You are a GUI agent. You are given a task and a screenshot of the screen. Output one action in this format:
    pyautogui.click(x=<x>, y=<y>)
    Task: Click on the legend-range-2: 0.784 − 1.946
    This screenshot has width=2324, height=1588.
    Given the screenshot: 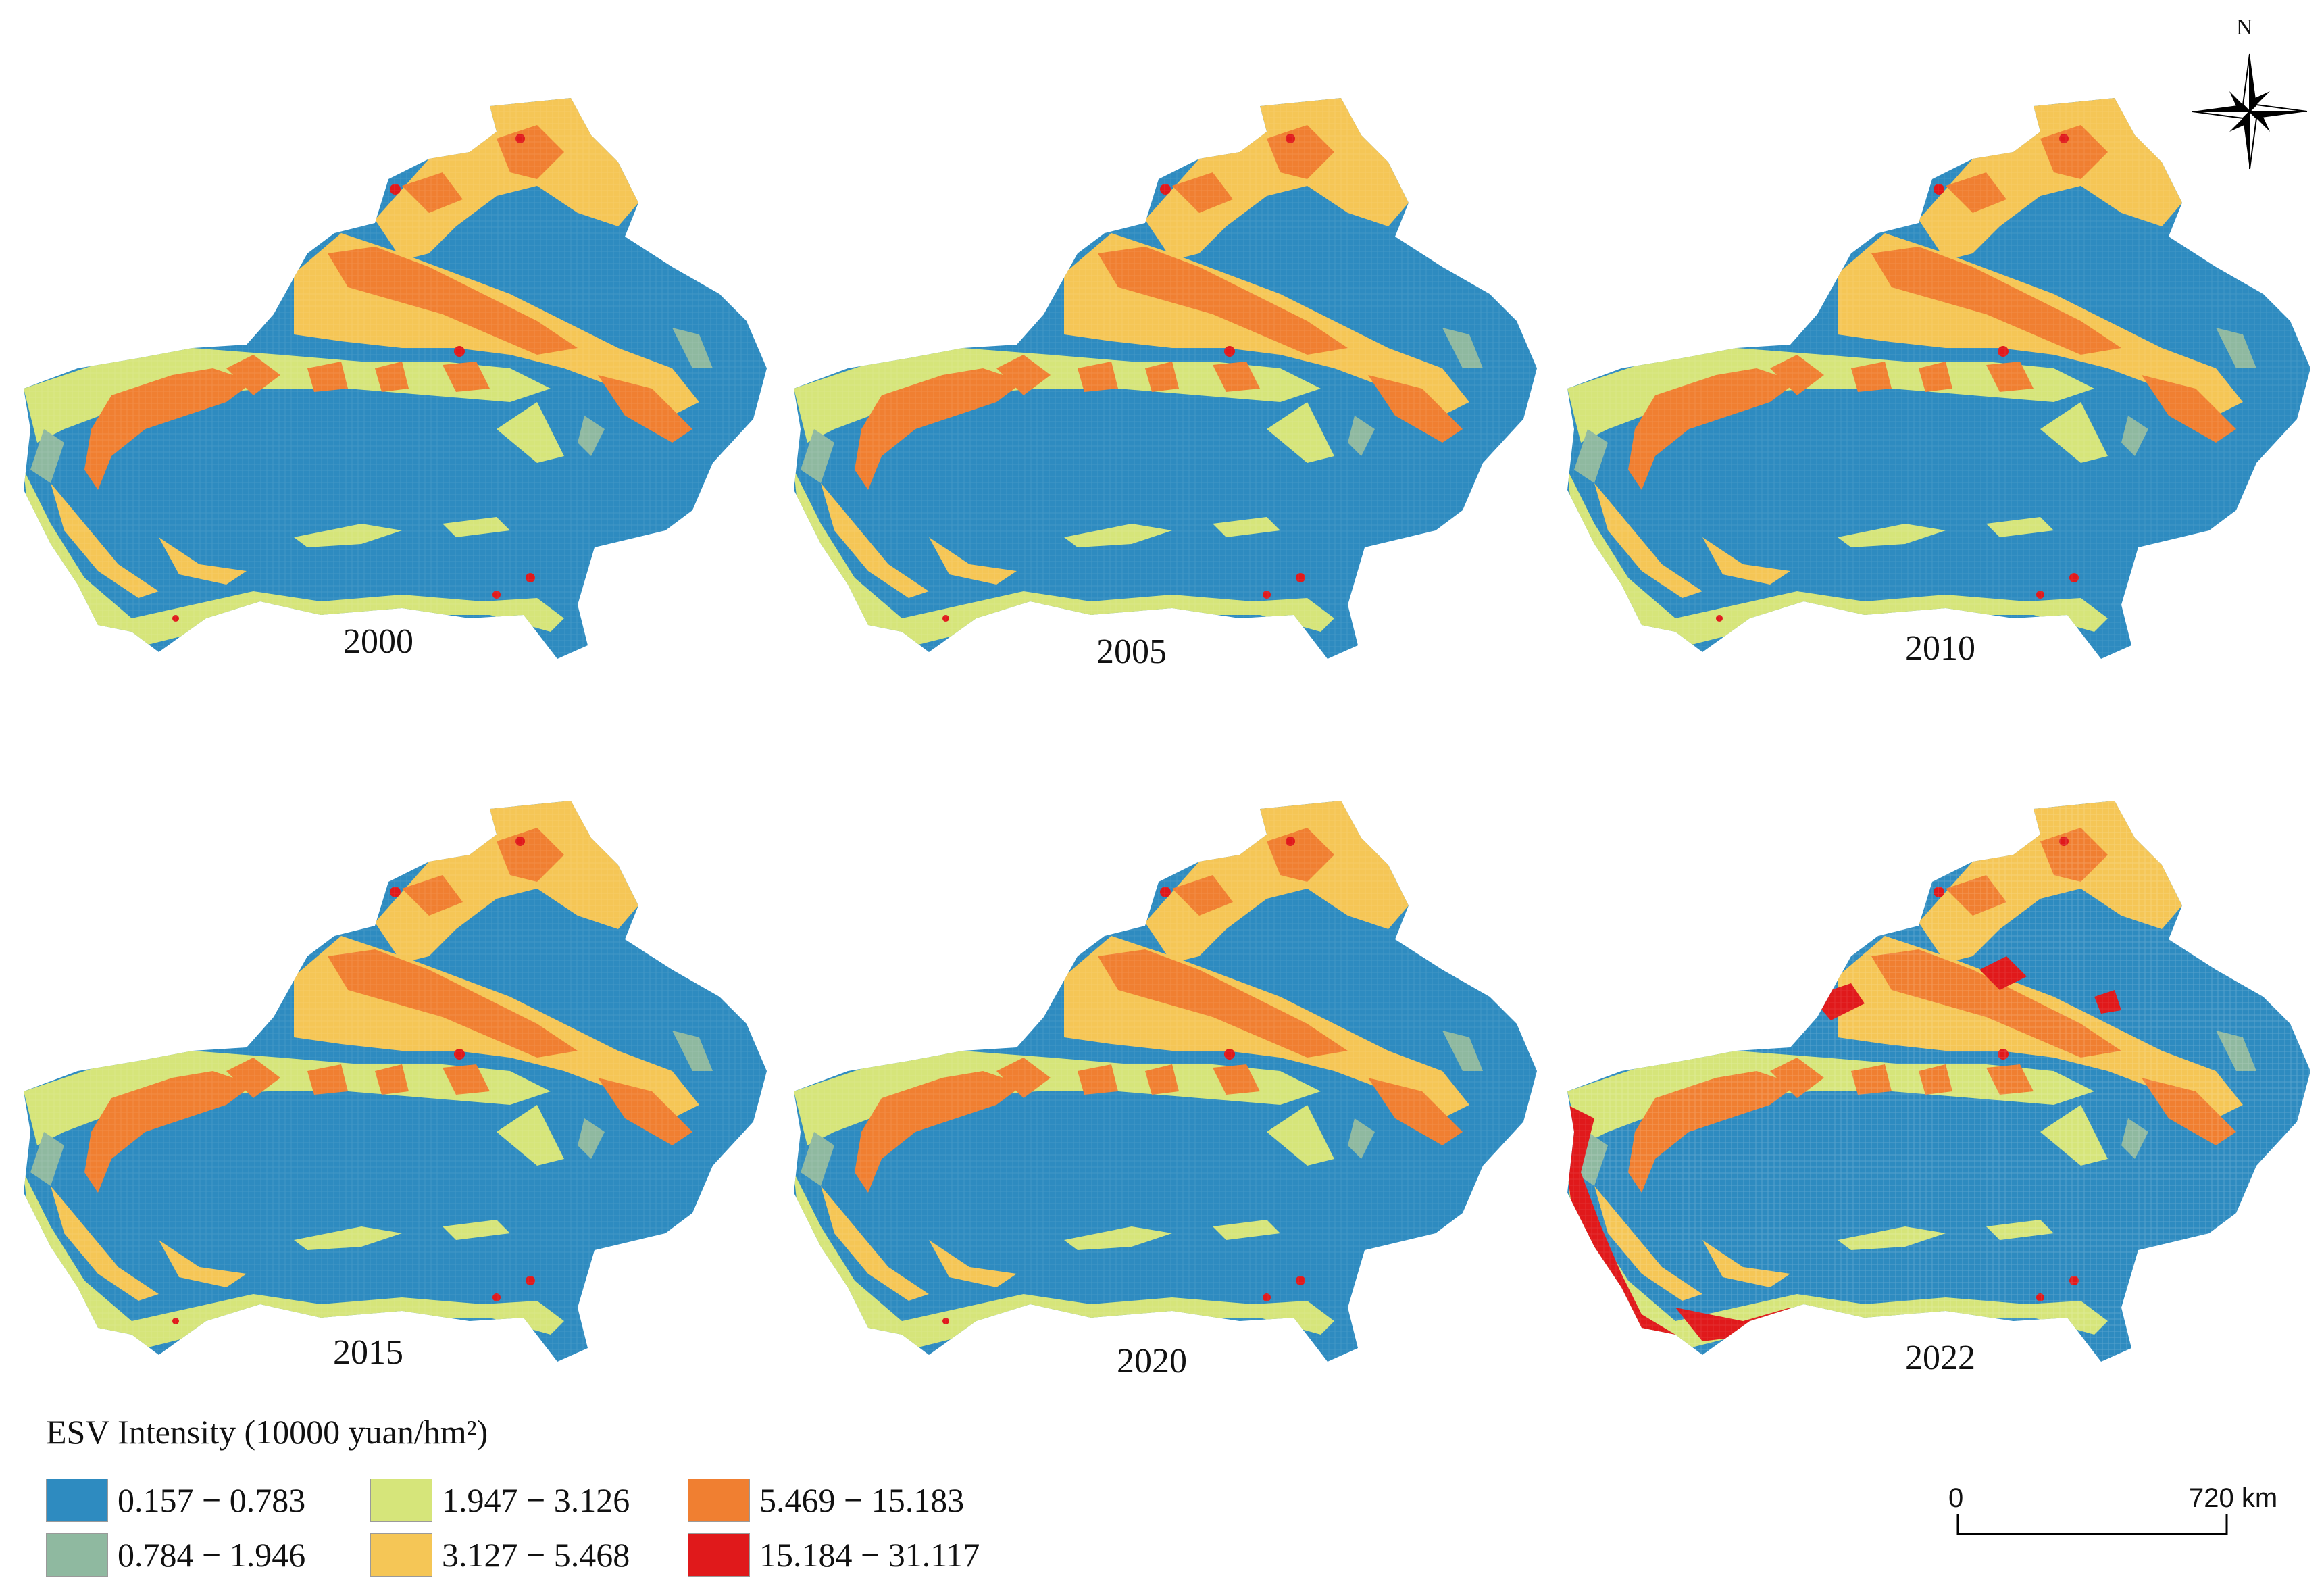 What is the action you would take?
    pyautogui.click(x=212, y=1555)
    